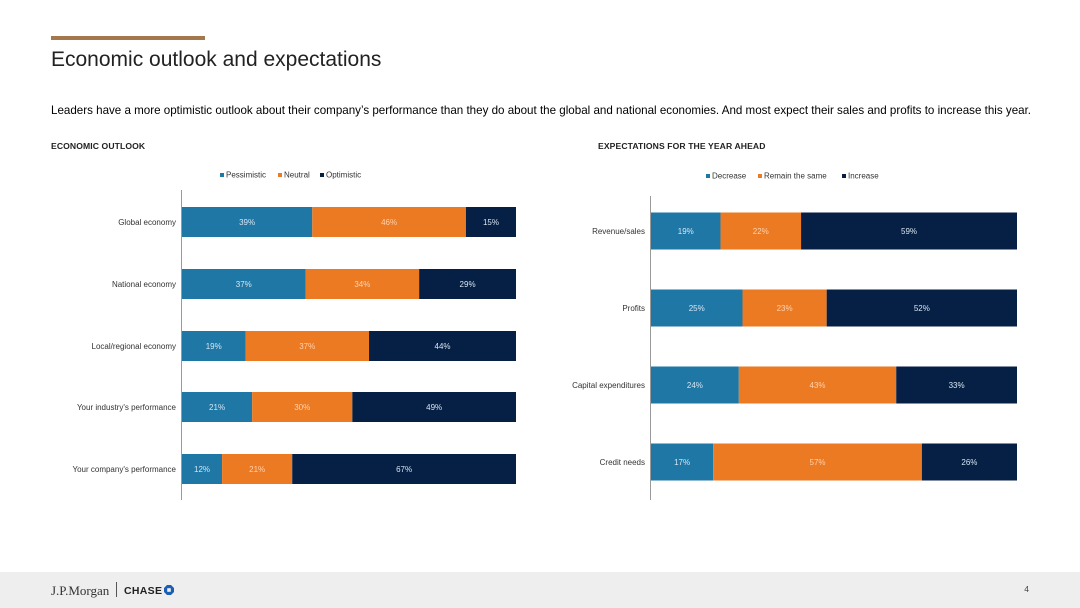  Describe the element at coordinates (969, 462) in the screenshot. I see `data-label-expectations-3-2: 26%` at that location.